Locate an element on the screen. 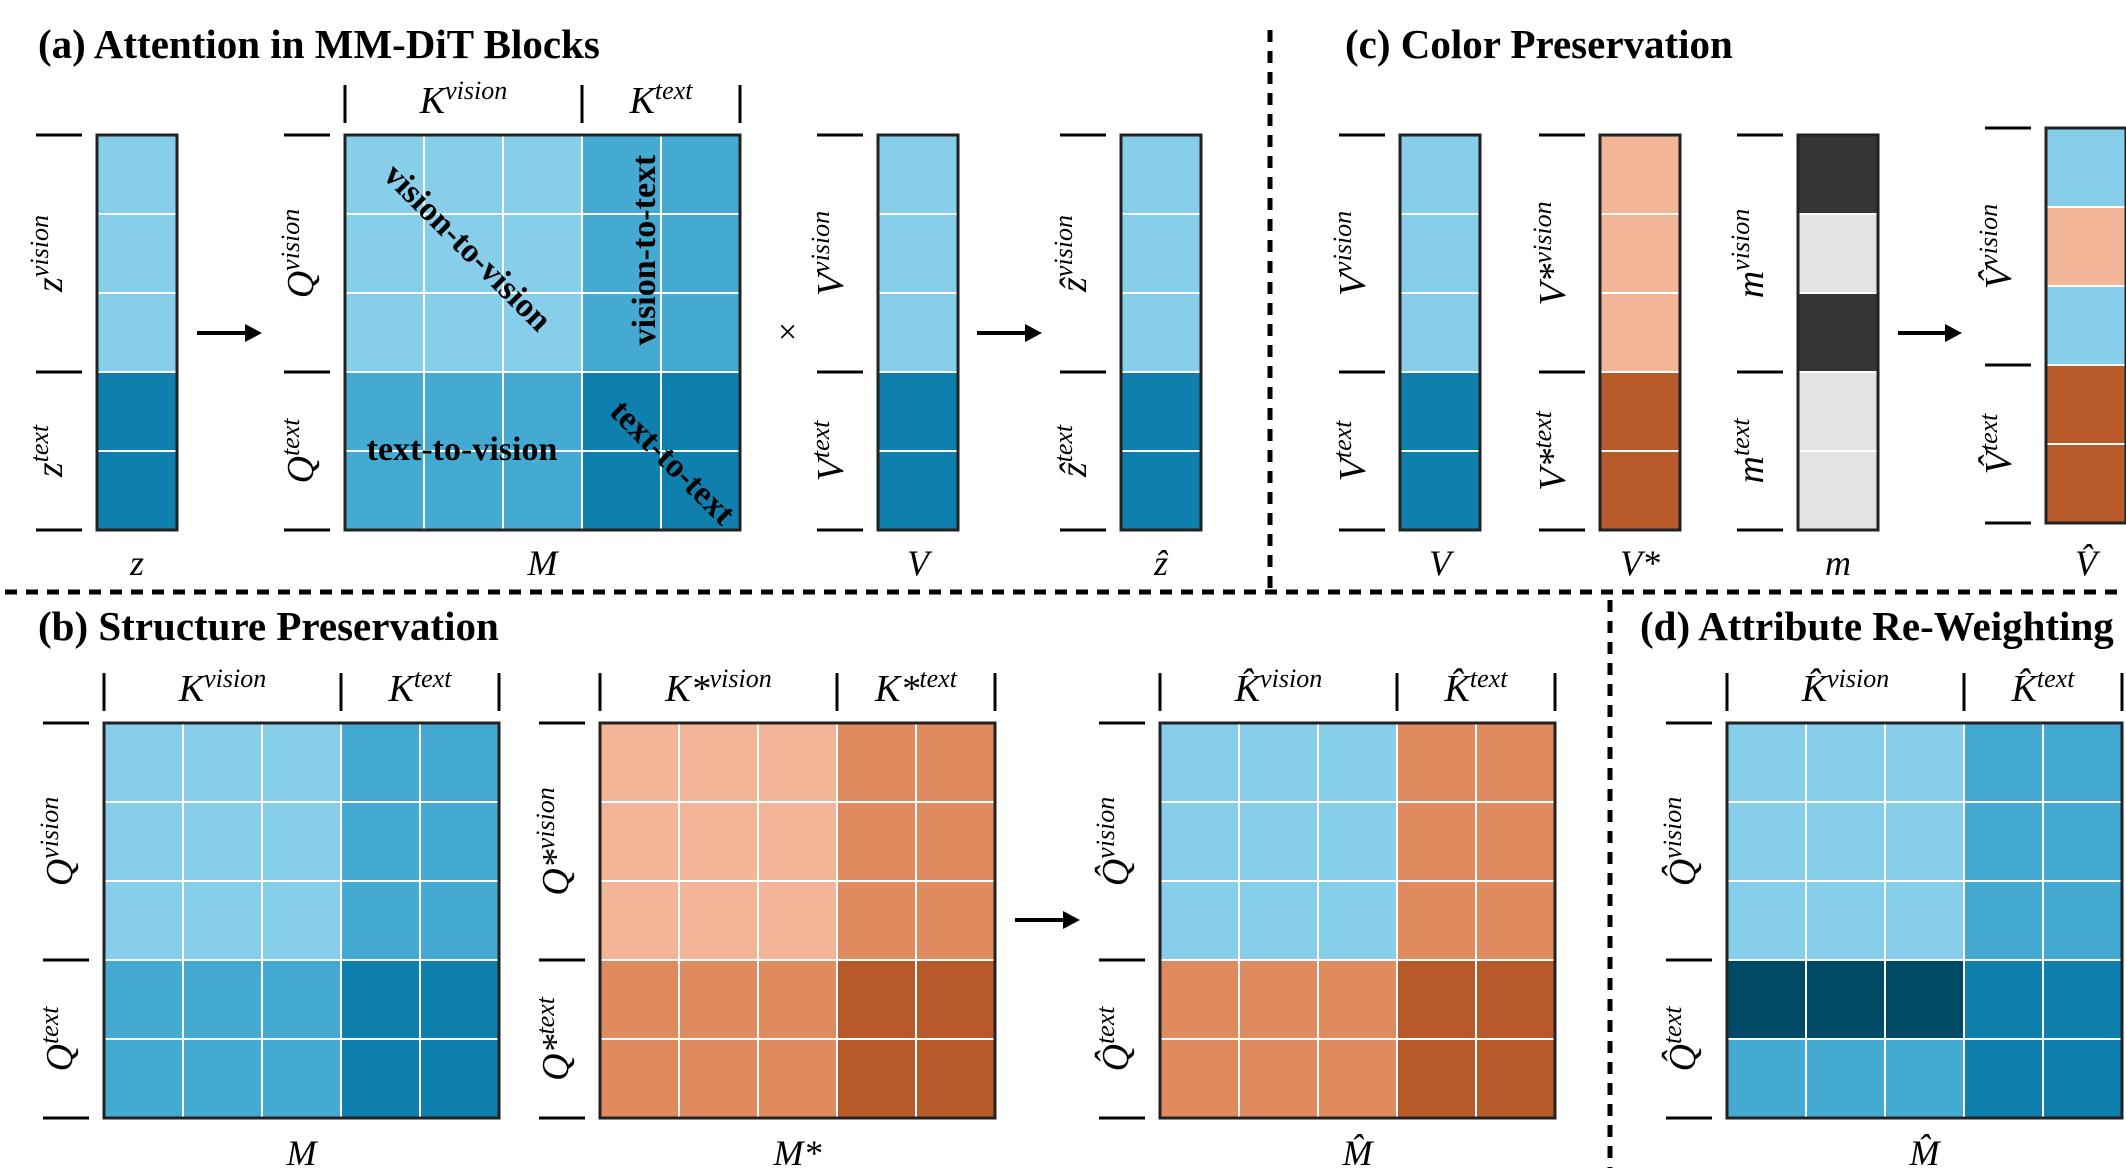 The image size is (2126, 1168). panel-a-v-vector is located at coordinates (888, 332).